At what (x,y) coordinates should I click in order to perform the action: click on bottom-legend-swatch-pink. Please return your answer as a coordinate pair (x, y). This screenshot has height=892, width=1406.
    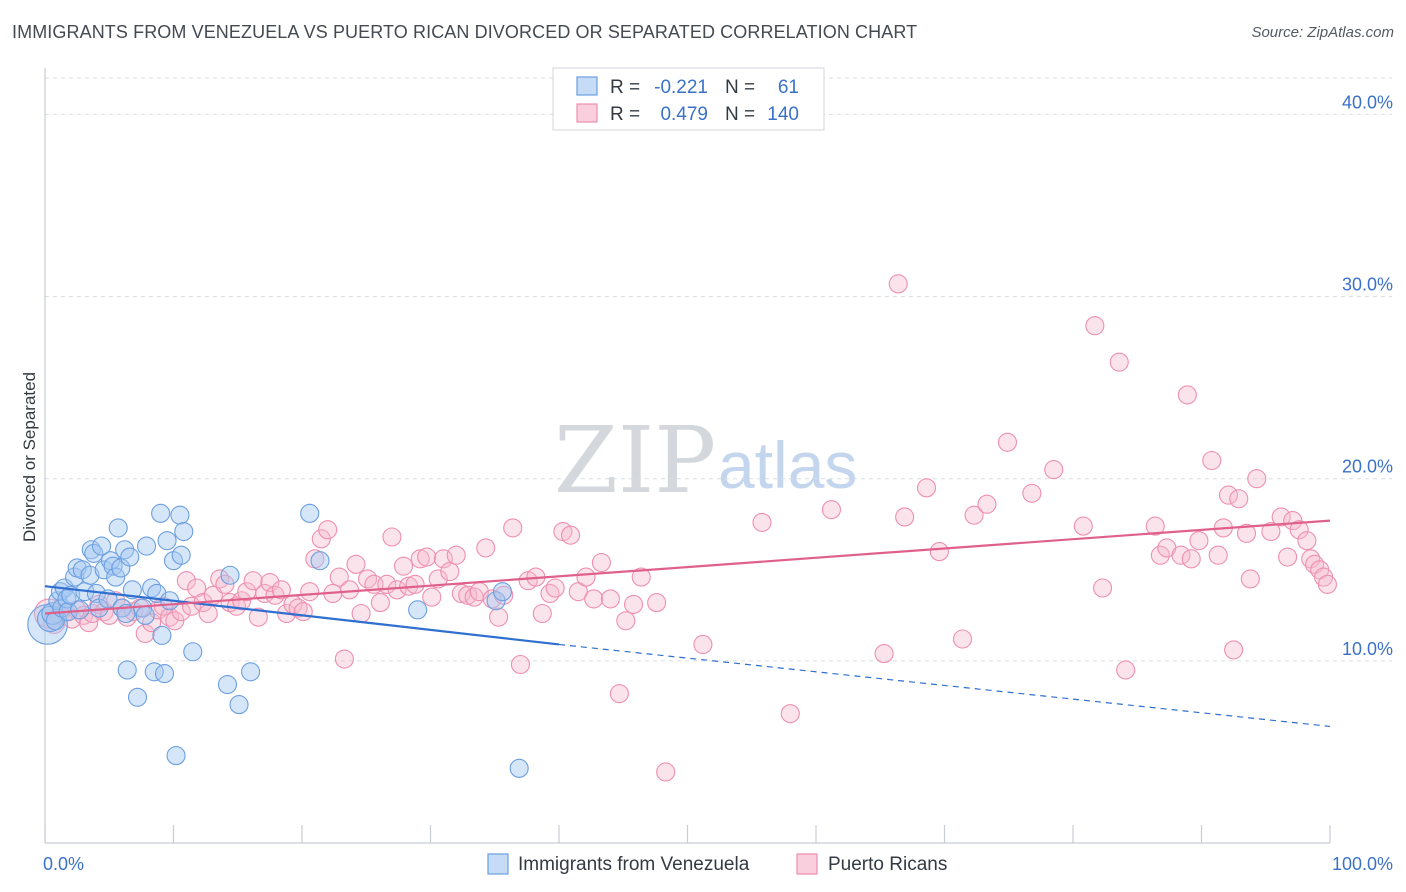
    Looking at the image, I should click on (807, 864).